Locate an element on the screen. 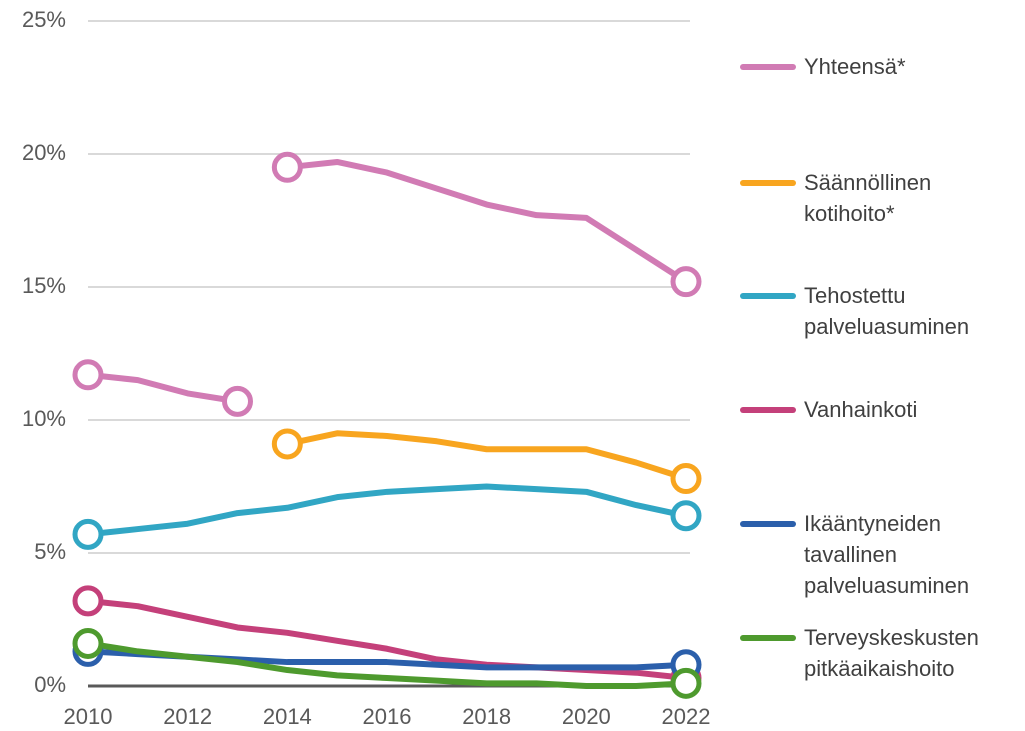  x-tick-label: 2018 is located at coordinates (486, 716).